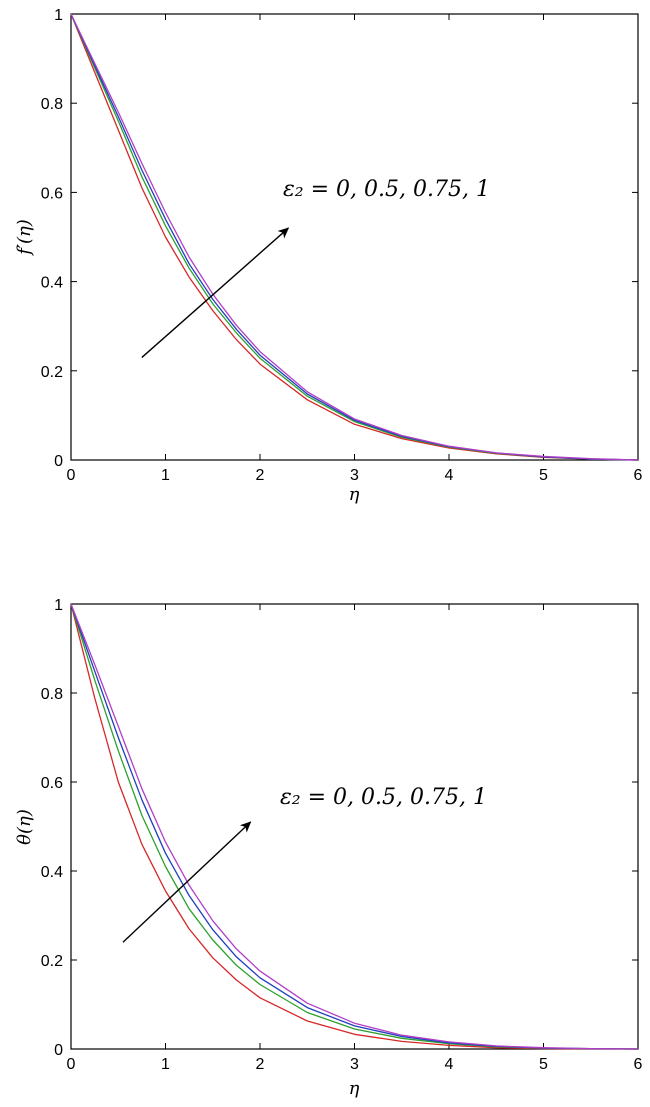 Image resolution: width=650 pixels, height=1107 pixels. Describe the element at coordinates (24, 238) in the screenshot. I see `y-axis-label: f′(η)` at that location.